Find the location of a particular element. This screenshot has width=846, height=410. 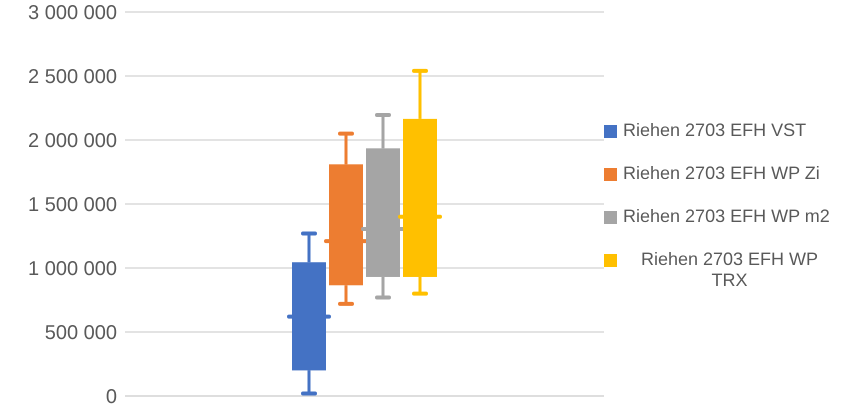

y-tick-label: 1 000 000 is located at coordinates (72, 269).